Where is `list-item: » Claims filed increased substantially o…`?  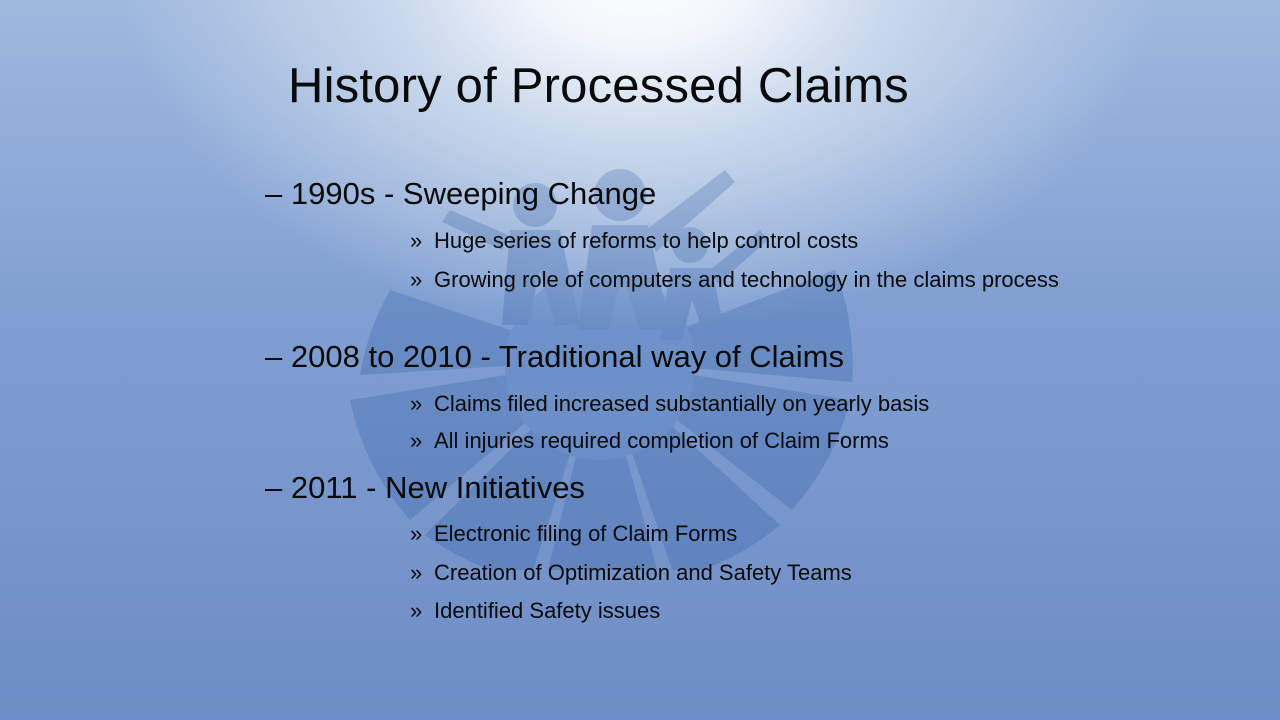
list-item: » Claims filed increased substantially o… is located at coordinates (735, 403).